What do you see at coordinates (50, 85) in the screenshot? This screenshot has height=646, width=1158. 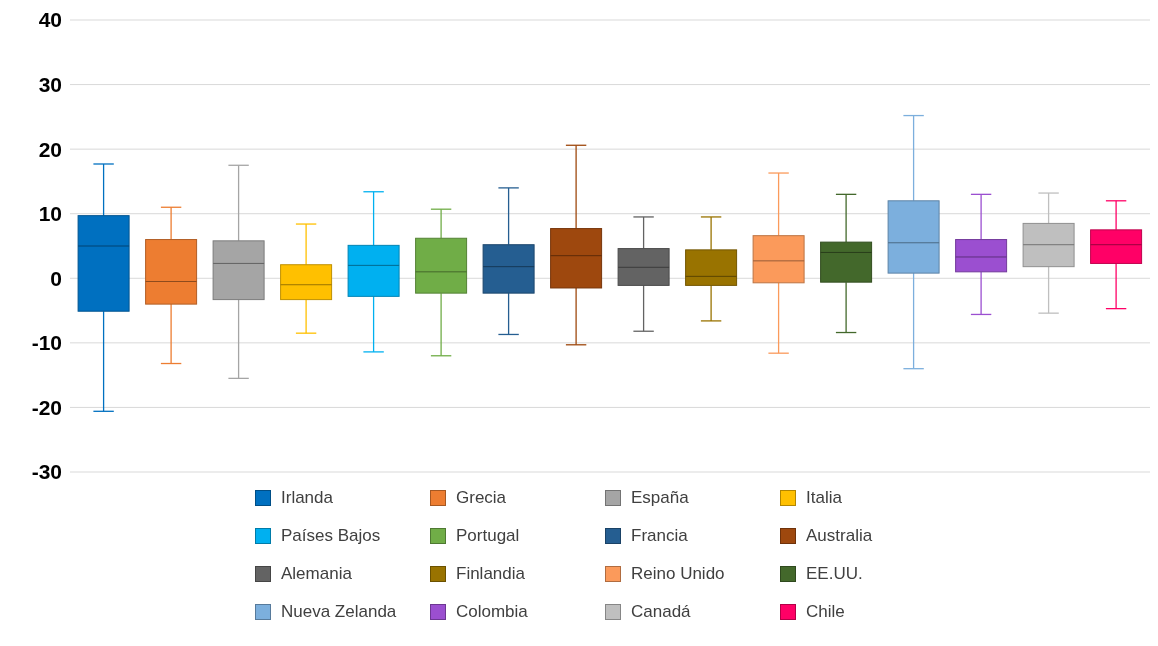 I see `y-tick-label: 30` at bounding box center [50, 85].